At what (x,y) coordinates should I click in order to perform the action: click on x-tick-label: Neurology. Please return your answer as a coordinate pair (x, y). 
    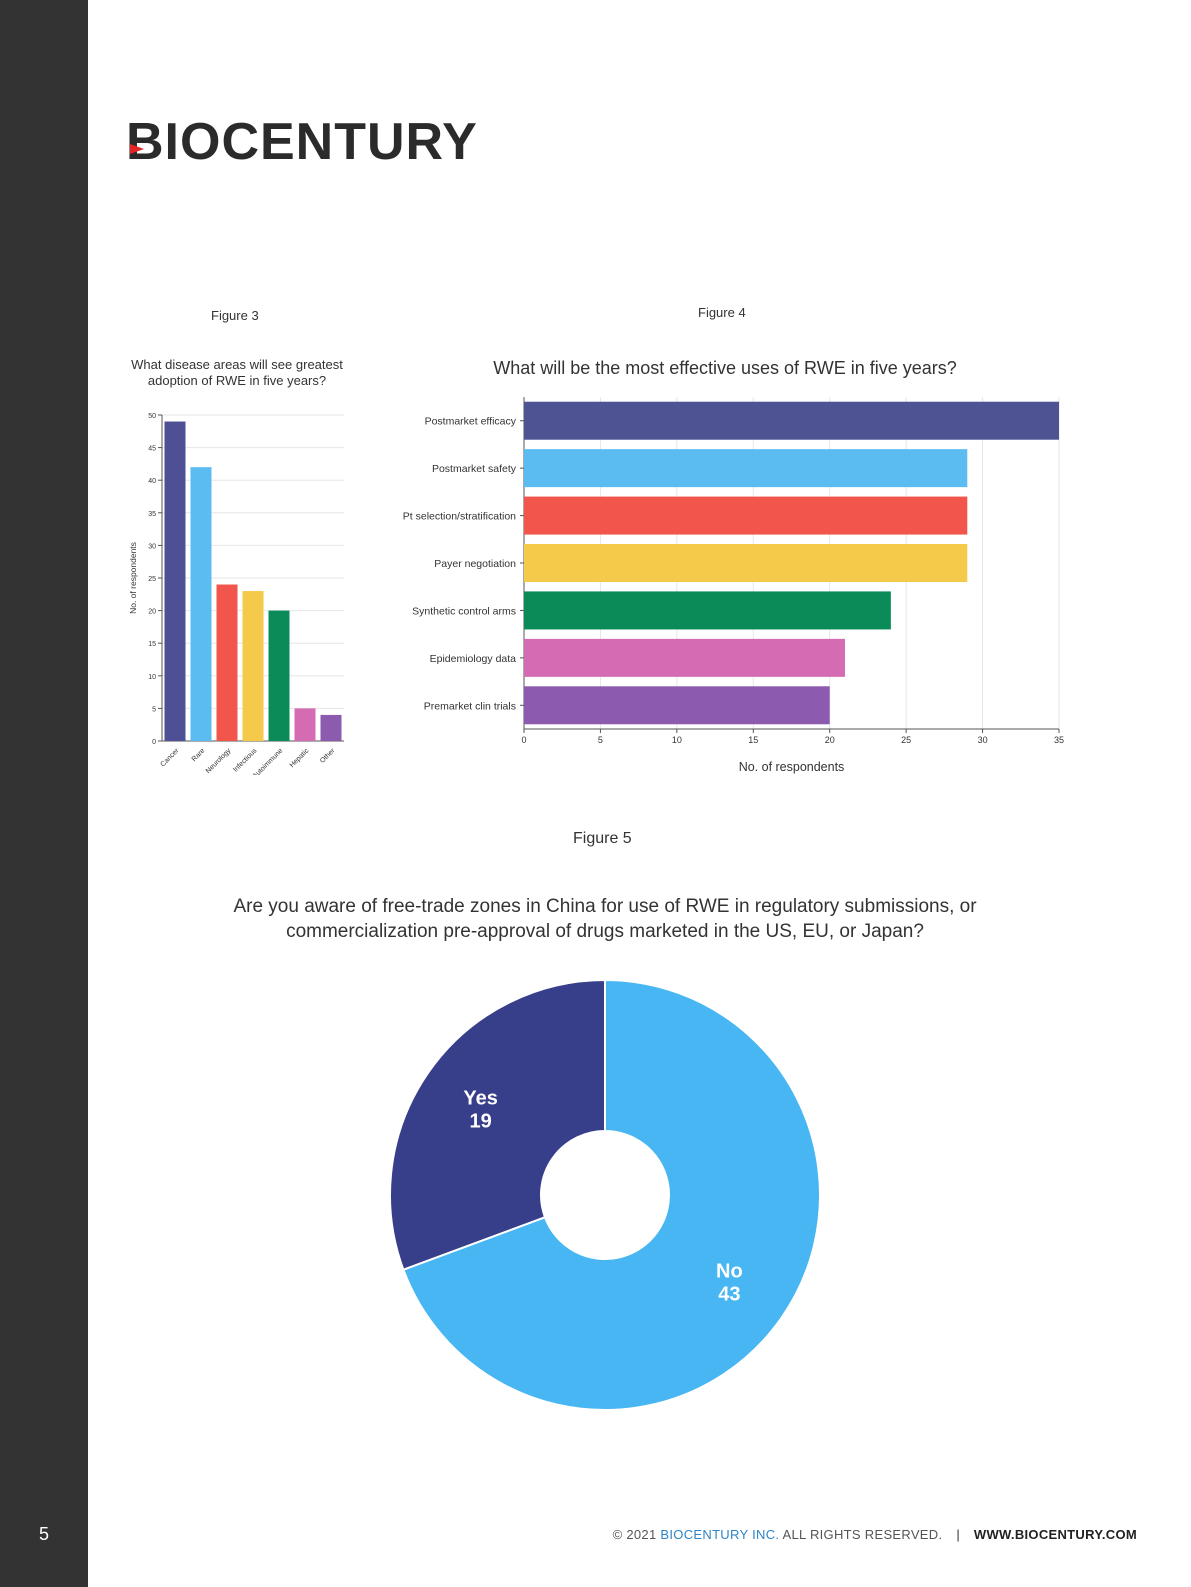
    Looking at the image, I should click on (219, 761).